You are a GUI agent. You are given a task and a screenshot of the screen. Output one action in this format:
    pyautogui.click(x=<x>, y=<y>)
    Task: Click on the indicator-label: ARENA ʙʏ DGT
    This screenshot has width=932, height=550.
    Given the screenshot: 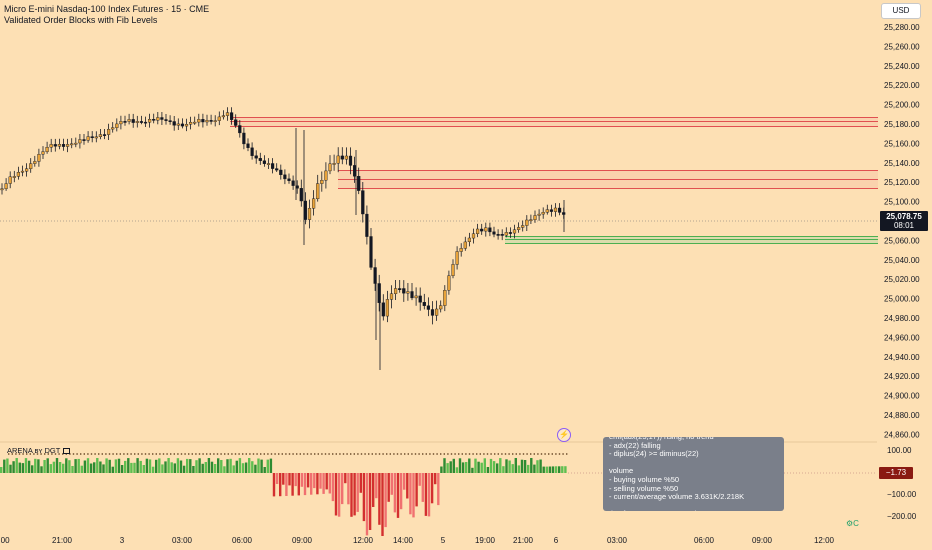 What is the action you would take?
    pyautogui.click(x=39, y=450)
    